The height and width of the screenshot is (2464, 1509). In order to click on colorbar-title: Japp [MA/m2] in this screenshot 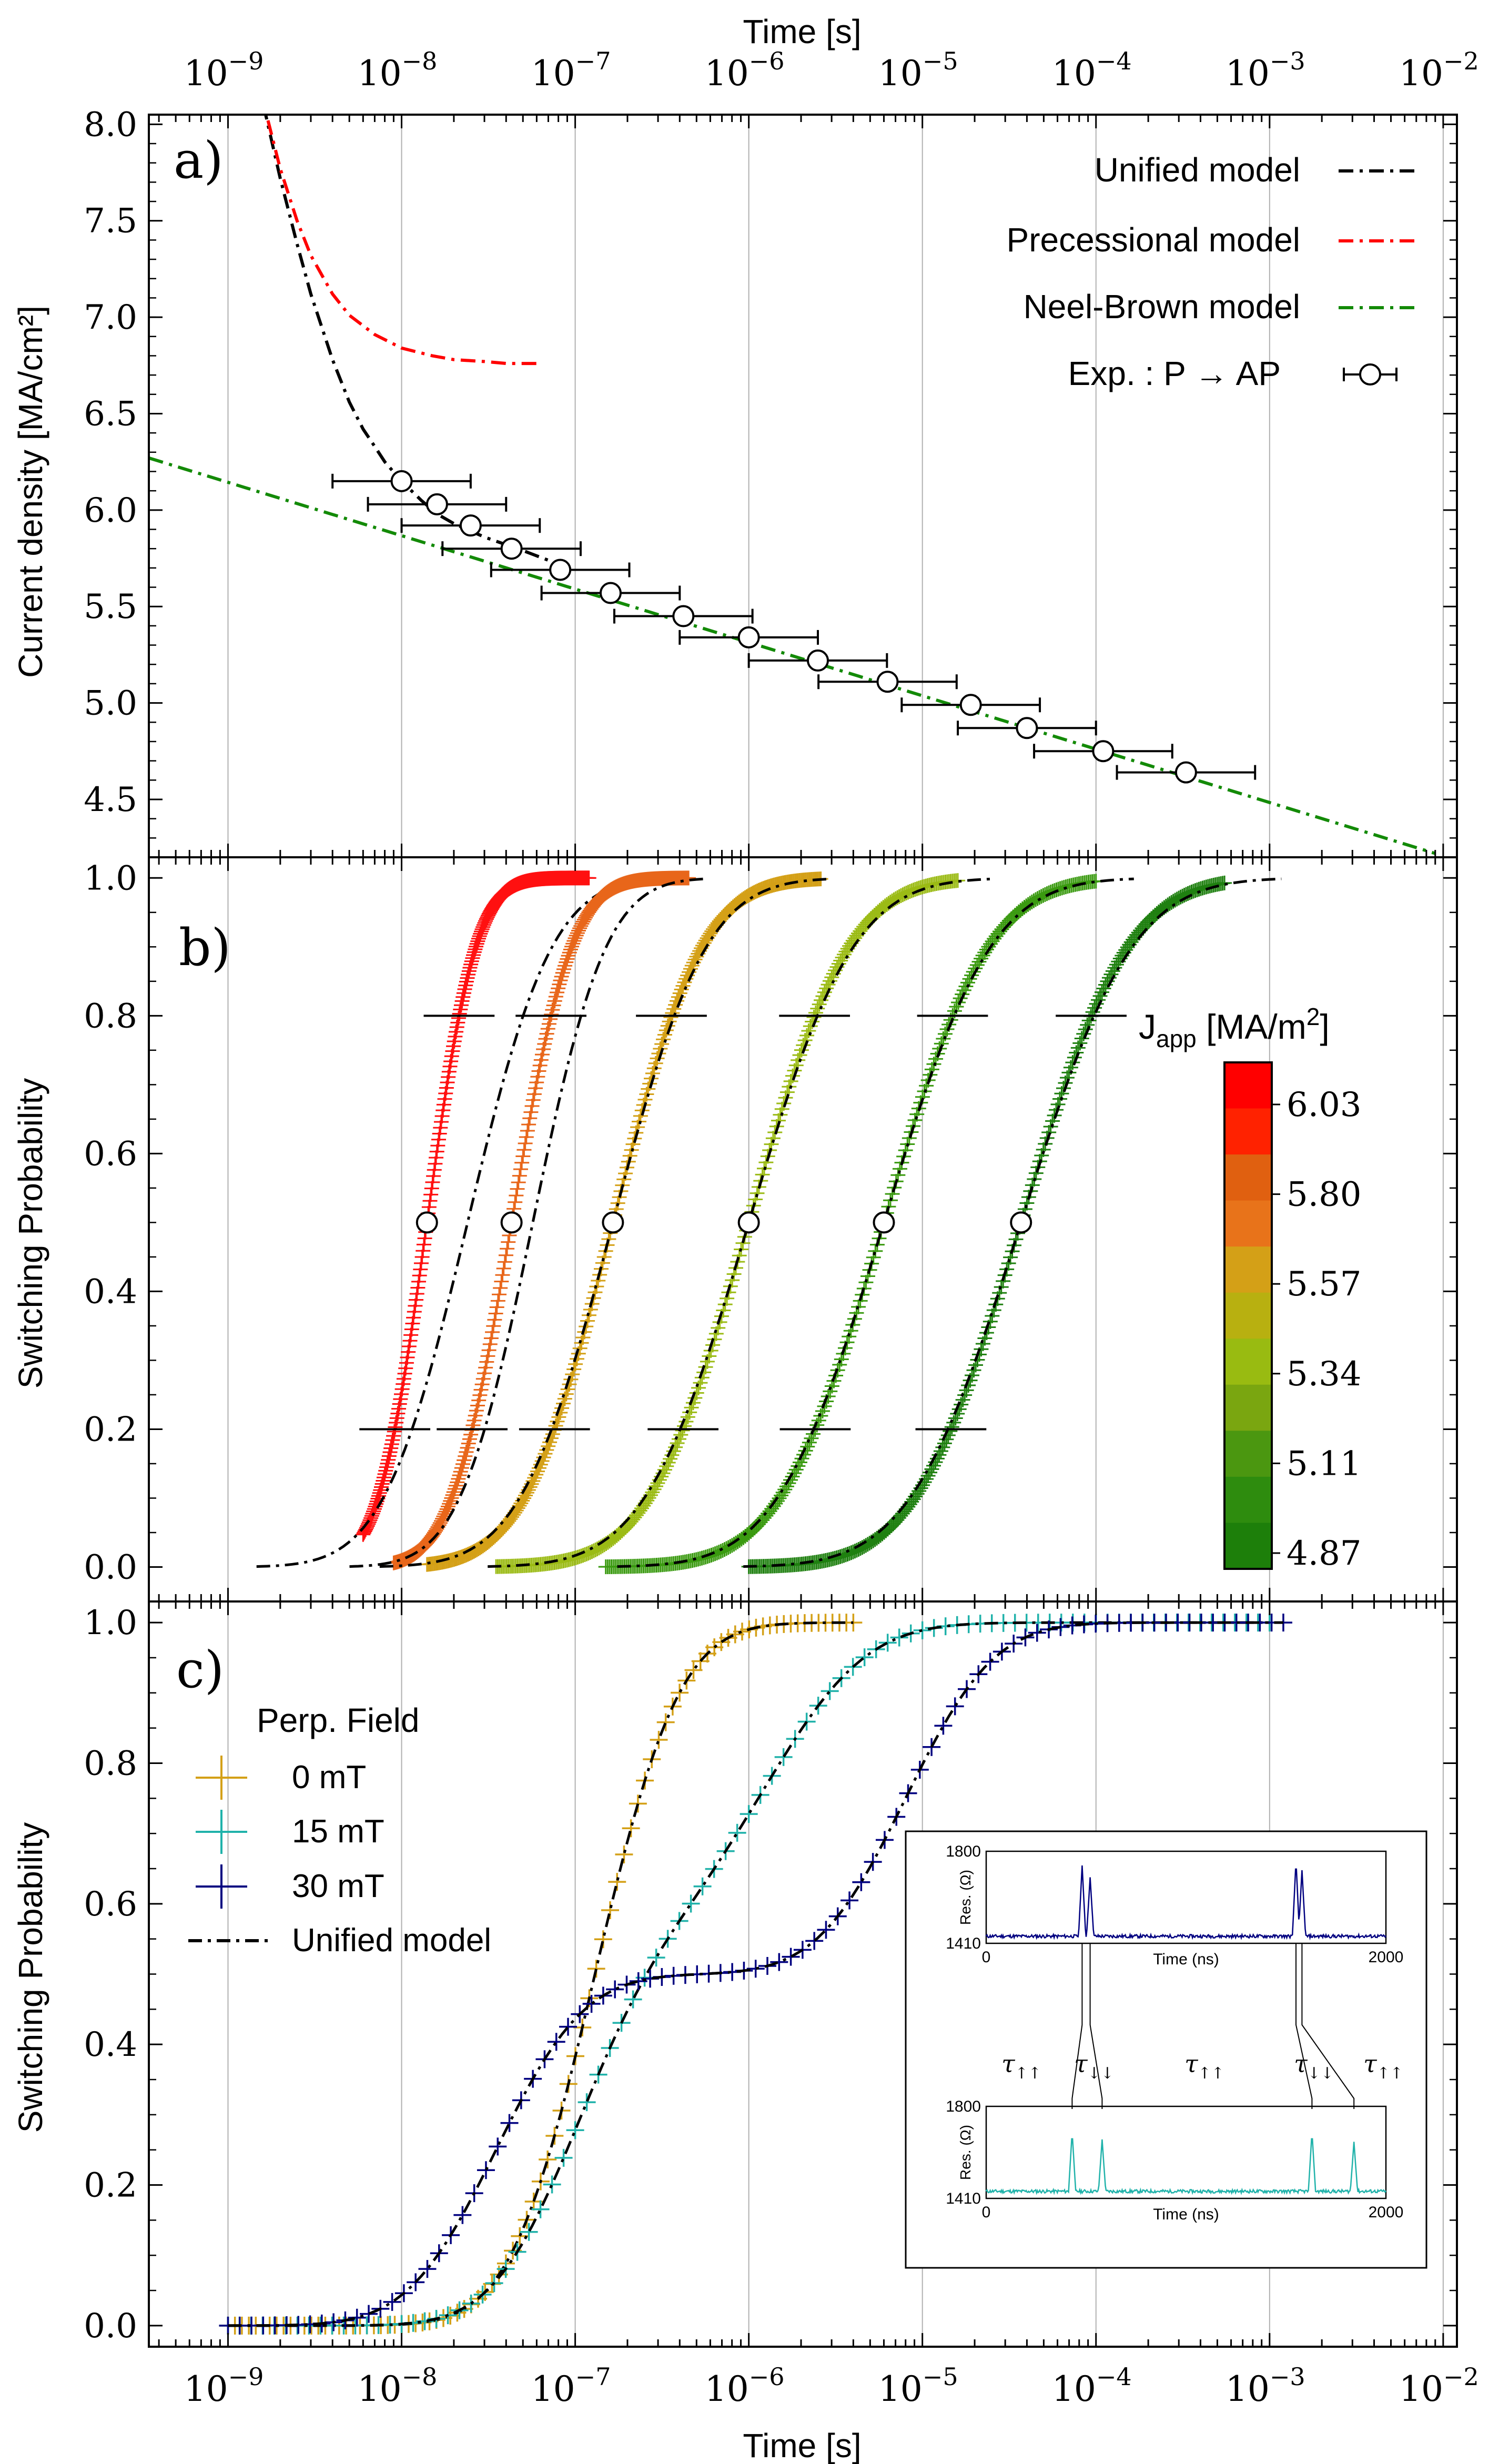, I will do `click(1234, 1027)`.